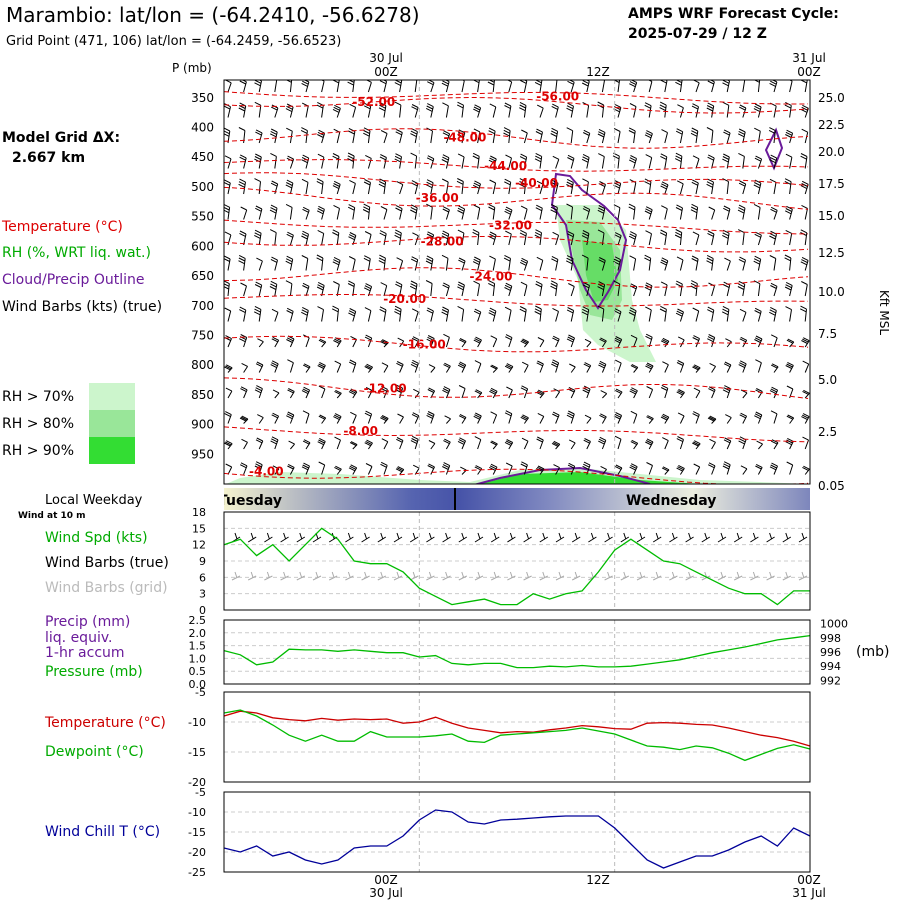 This screenshot has width=900, height=900. Describe the element at coordinates (38, 424) in the screenshot. I see `rh-key-label: RH > 80%` at that location.